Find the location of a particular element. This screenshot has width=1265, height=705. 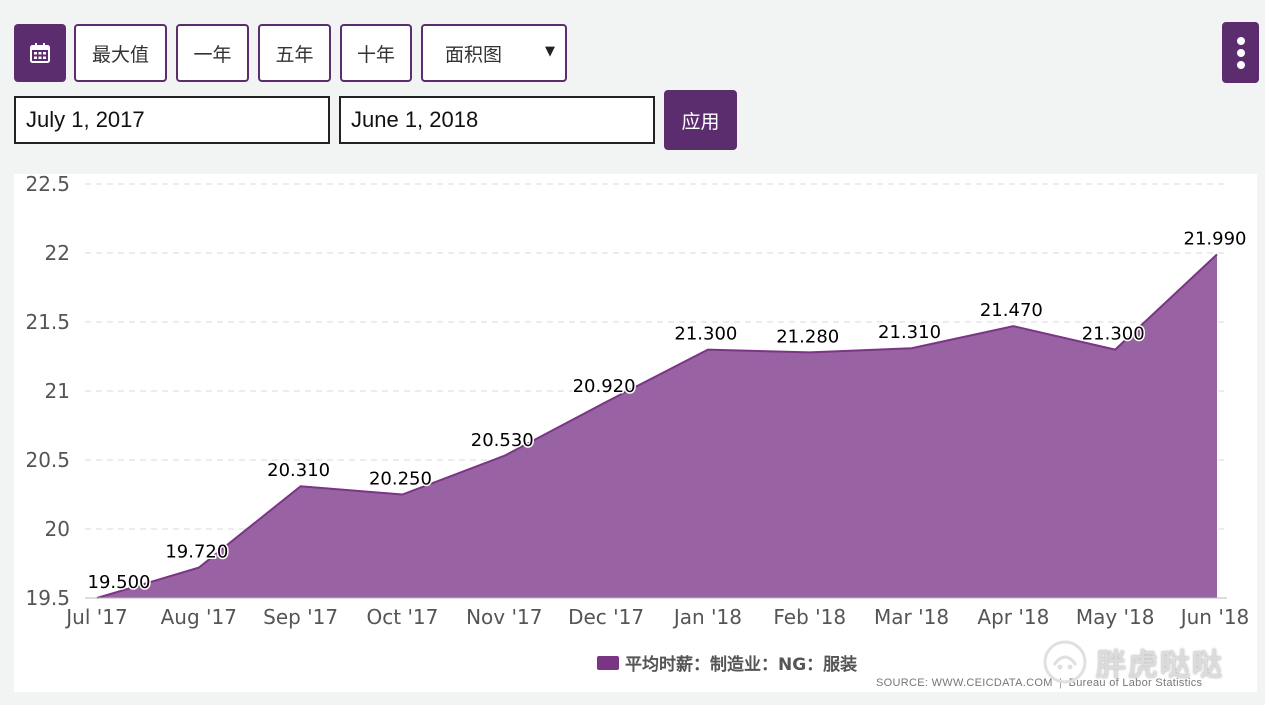

more-menu-button is located at coordinates (1240, 52).